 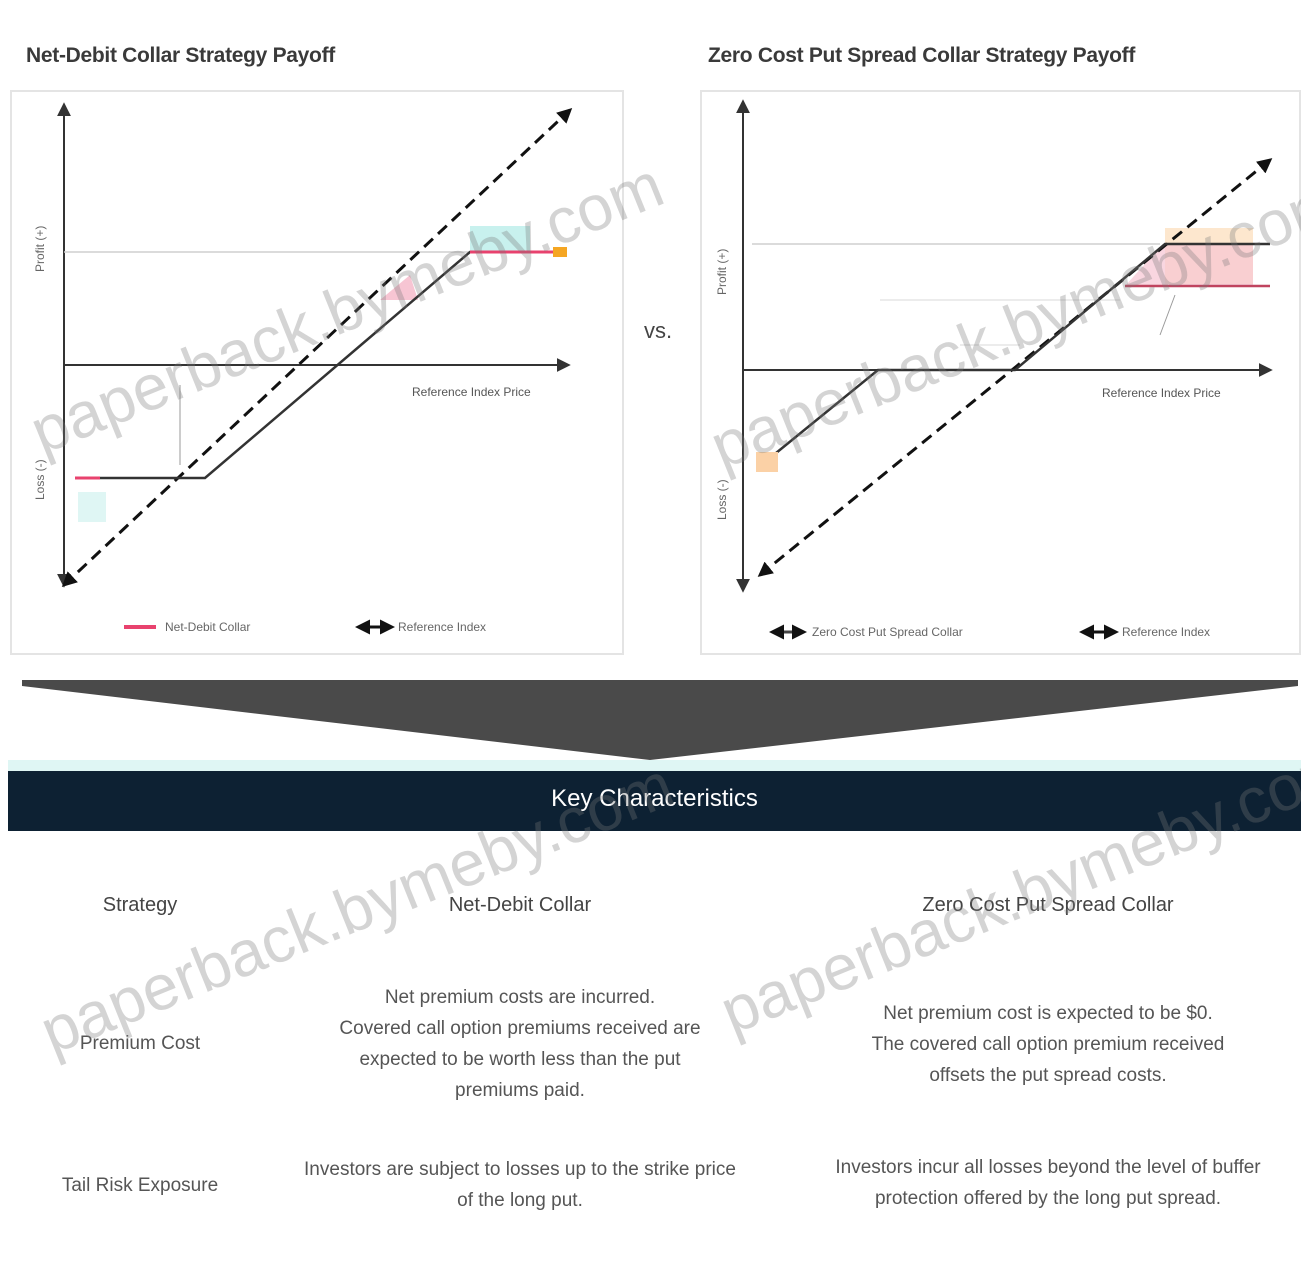 What do you see at coordinates (317, 347) in the screenshot?
I see `left-reference-index-line` at bounding box center [317, 347].